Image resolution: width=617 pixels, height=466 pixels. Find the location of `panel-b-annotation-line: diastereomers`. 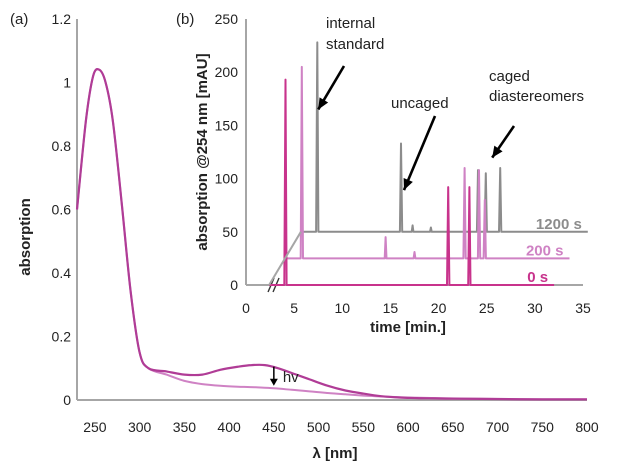

panel-b-annotation-line: diastereomers is located at coordinates (536, 96).